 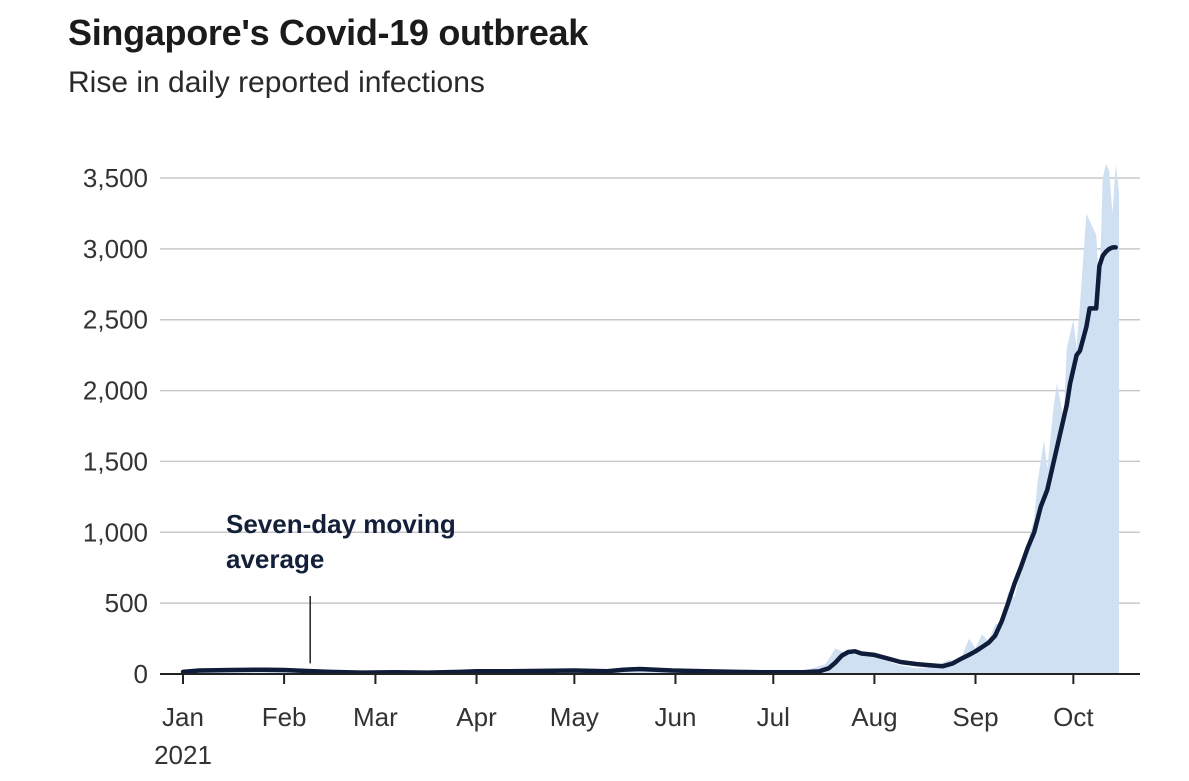 I want to click on y-tick-label: 0, so click(x=141, y=674).